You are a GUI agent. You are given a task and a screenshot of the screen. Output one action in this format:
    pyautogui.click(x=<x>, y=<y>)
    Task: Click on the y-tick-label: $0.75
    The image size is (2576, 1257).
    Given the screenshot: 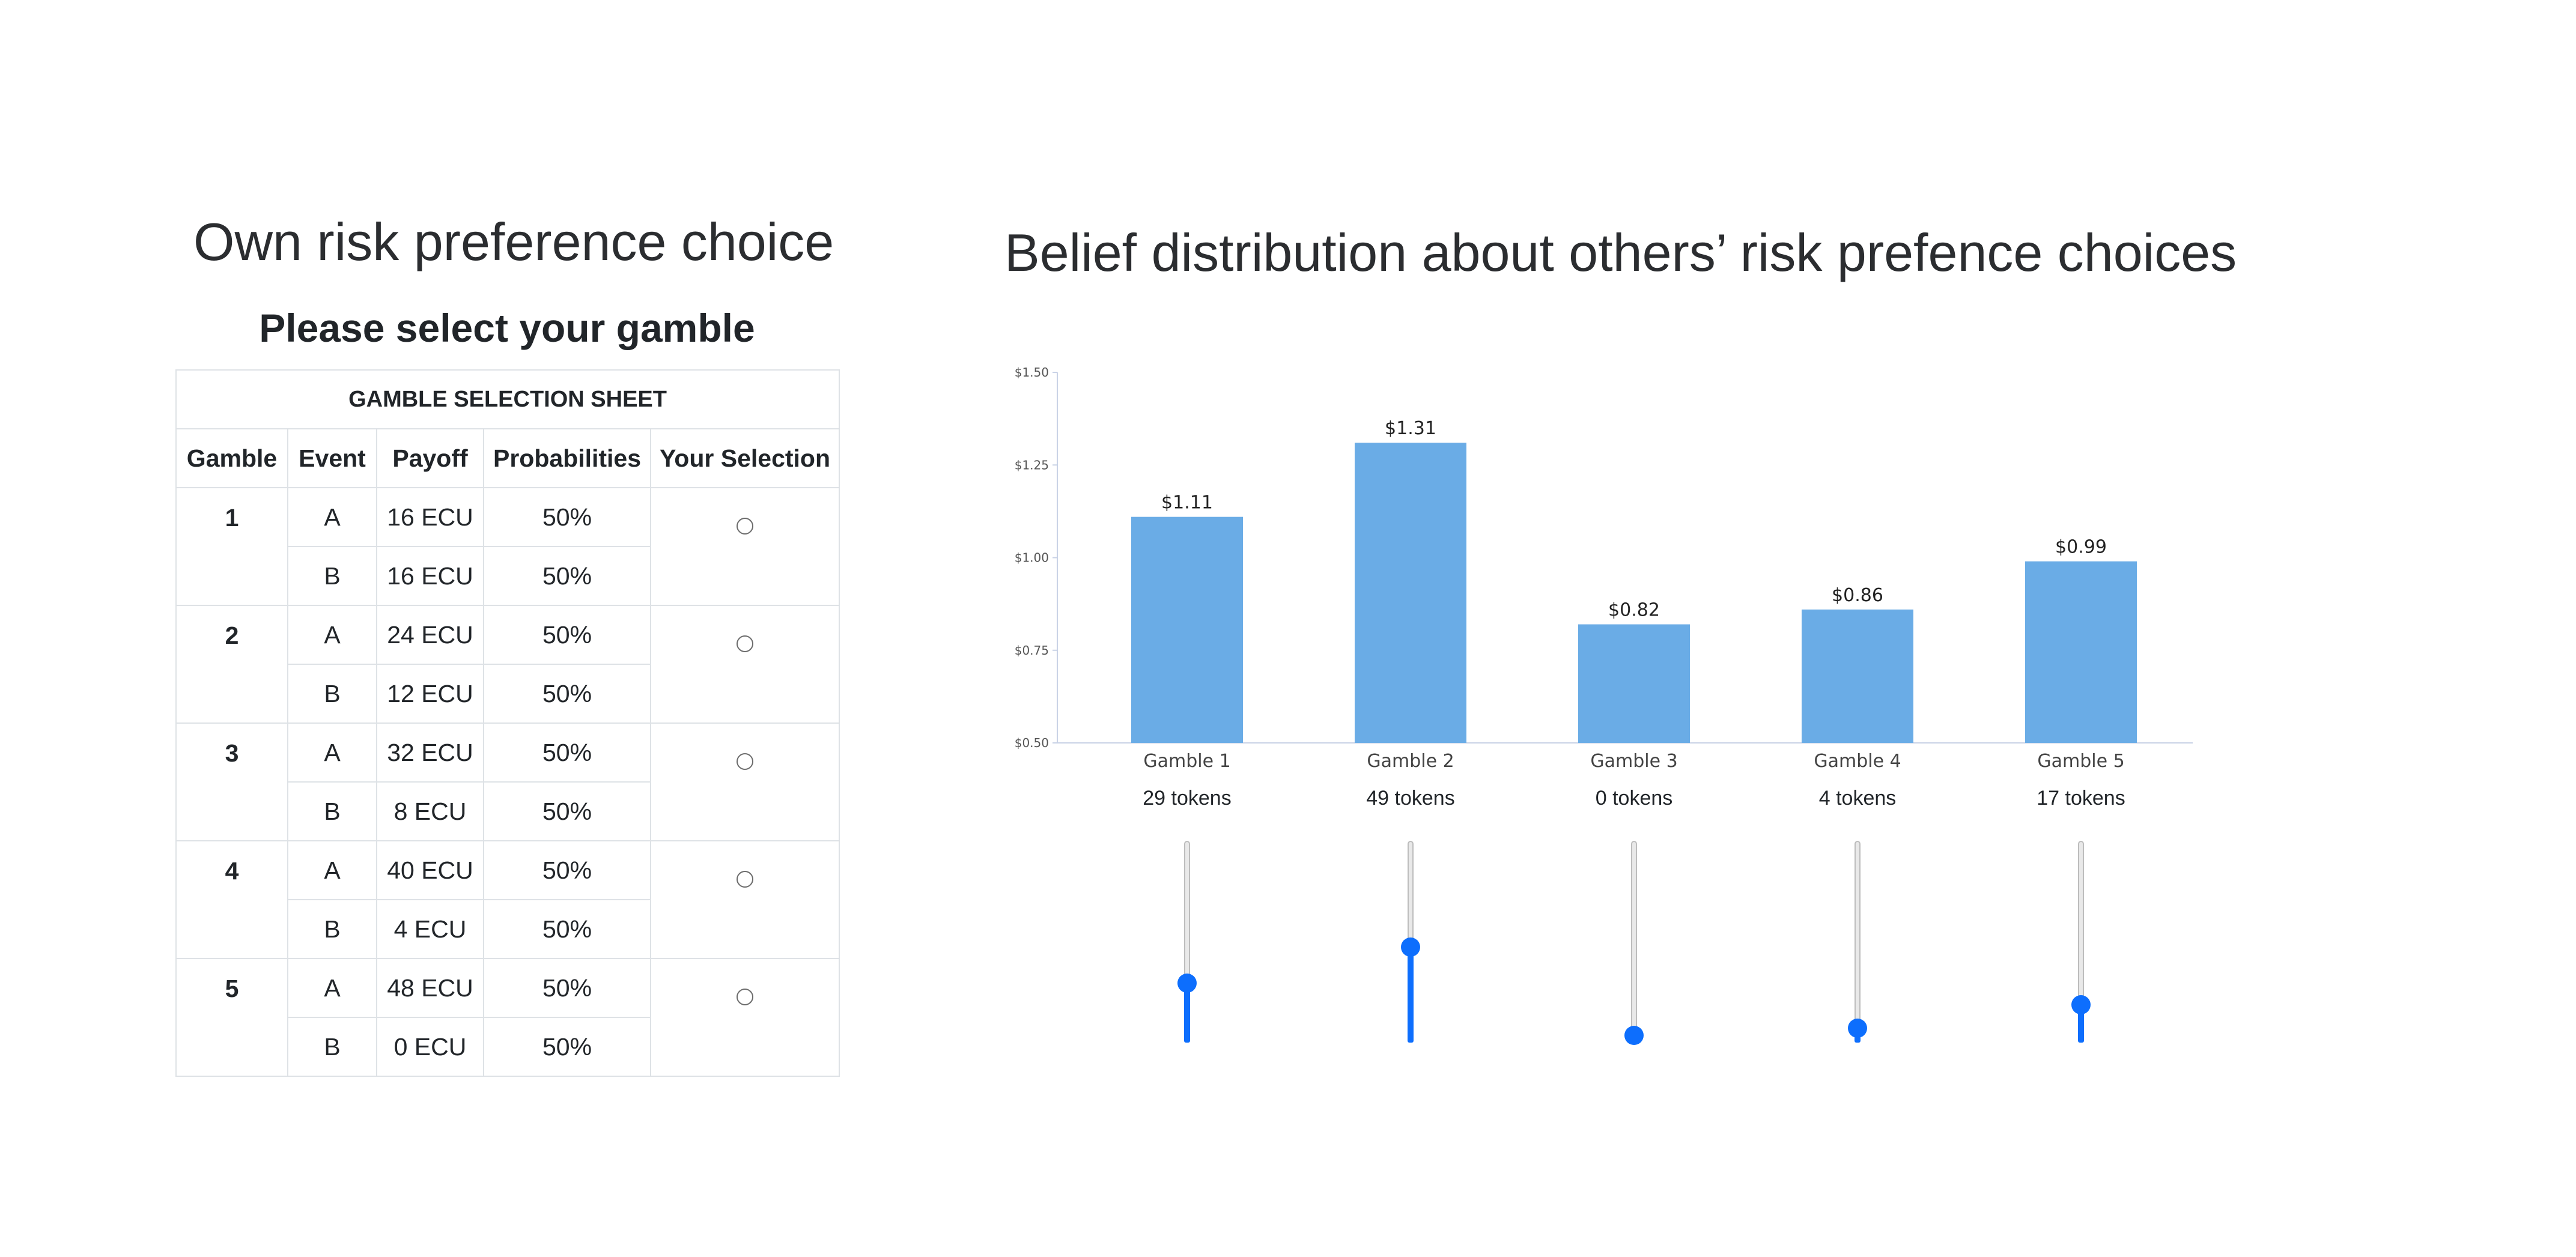 What is the action you would take?
    pyautogui.click(x=1032, y=650)
    